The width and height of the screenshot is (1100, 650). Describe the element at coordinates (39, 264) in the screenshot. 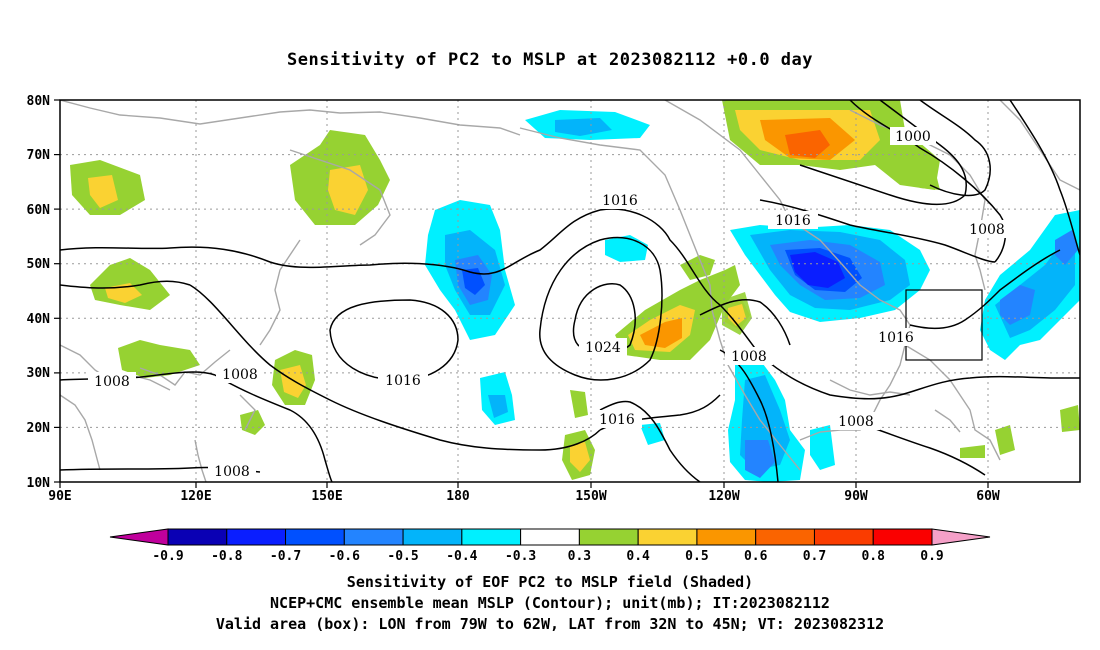

I see `lat-label: 50N` at that location.